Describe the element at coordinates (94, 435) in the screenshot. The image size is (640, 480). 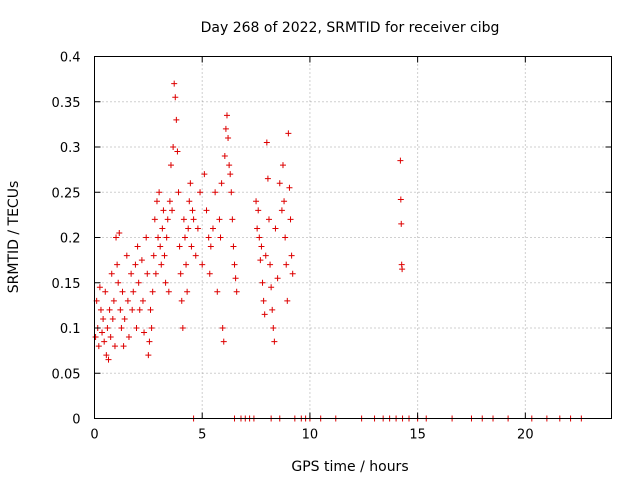
I see `x-tick-label: 0` at that location.